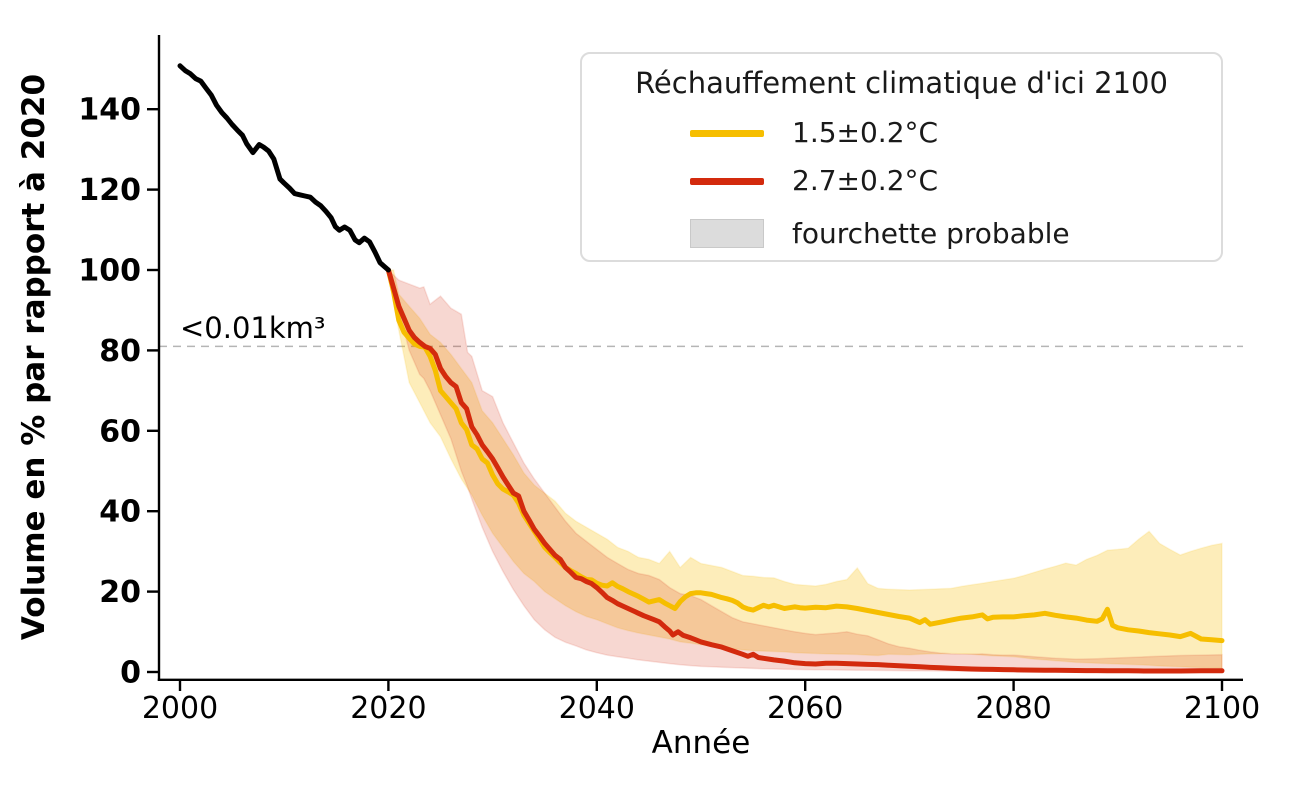 This screenshot has width=1300, height=800. Describe the element at coordinates (109, 271) in the screenshot. I see `y-tick-label: 100` at that location.